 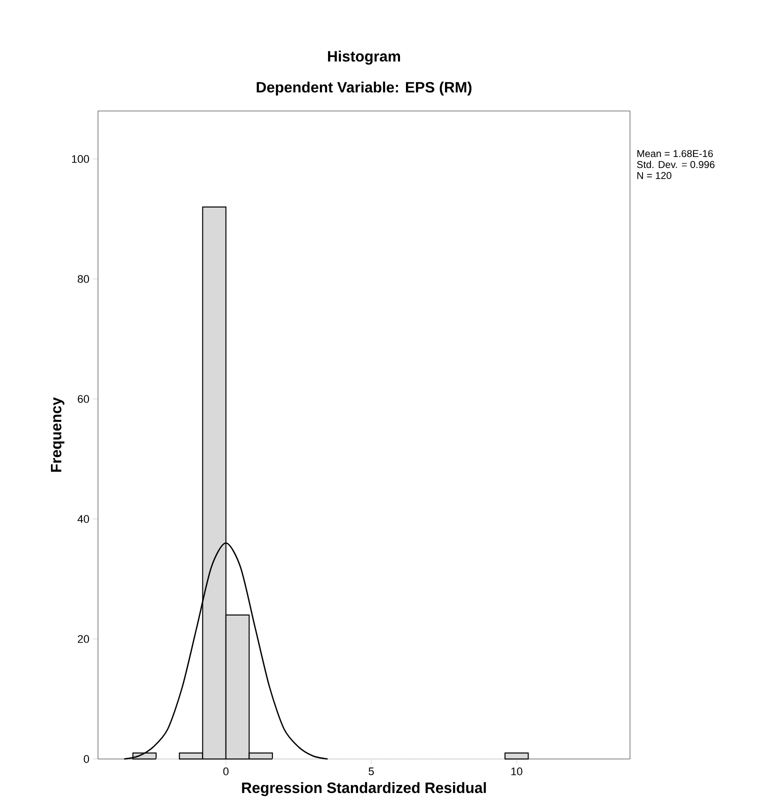 What do you see at coordinates (654, 176) in the screenshot?
I see `text: N = 120` at bounding box center [654, 176].